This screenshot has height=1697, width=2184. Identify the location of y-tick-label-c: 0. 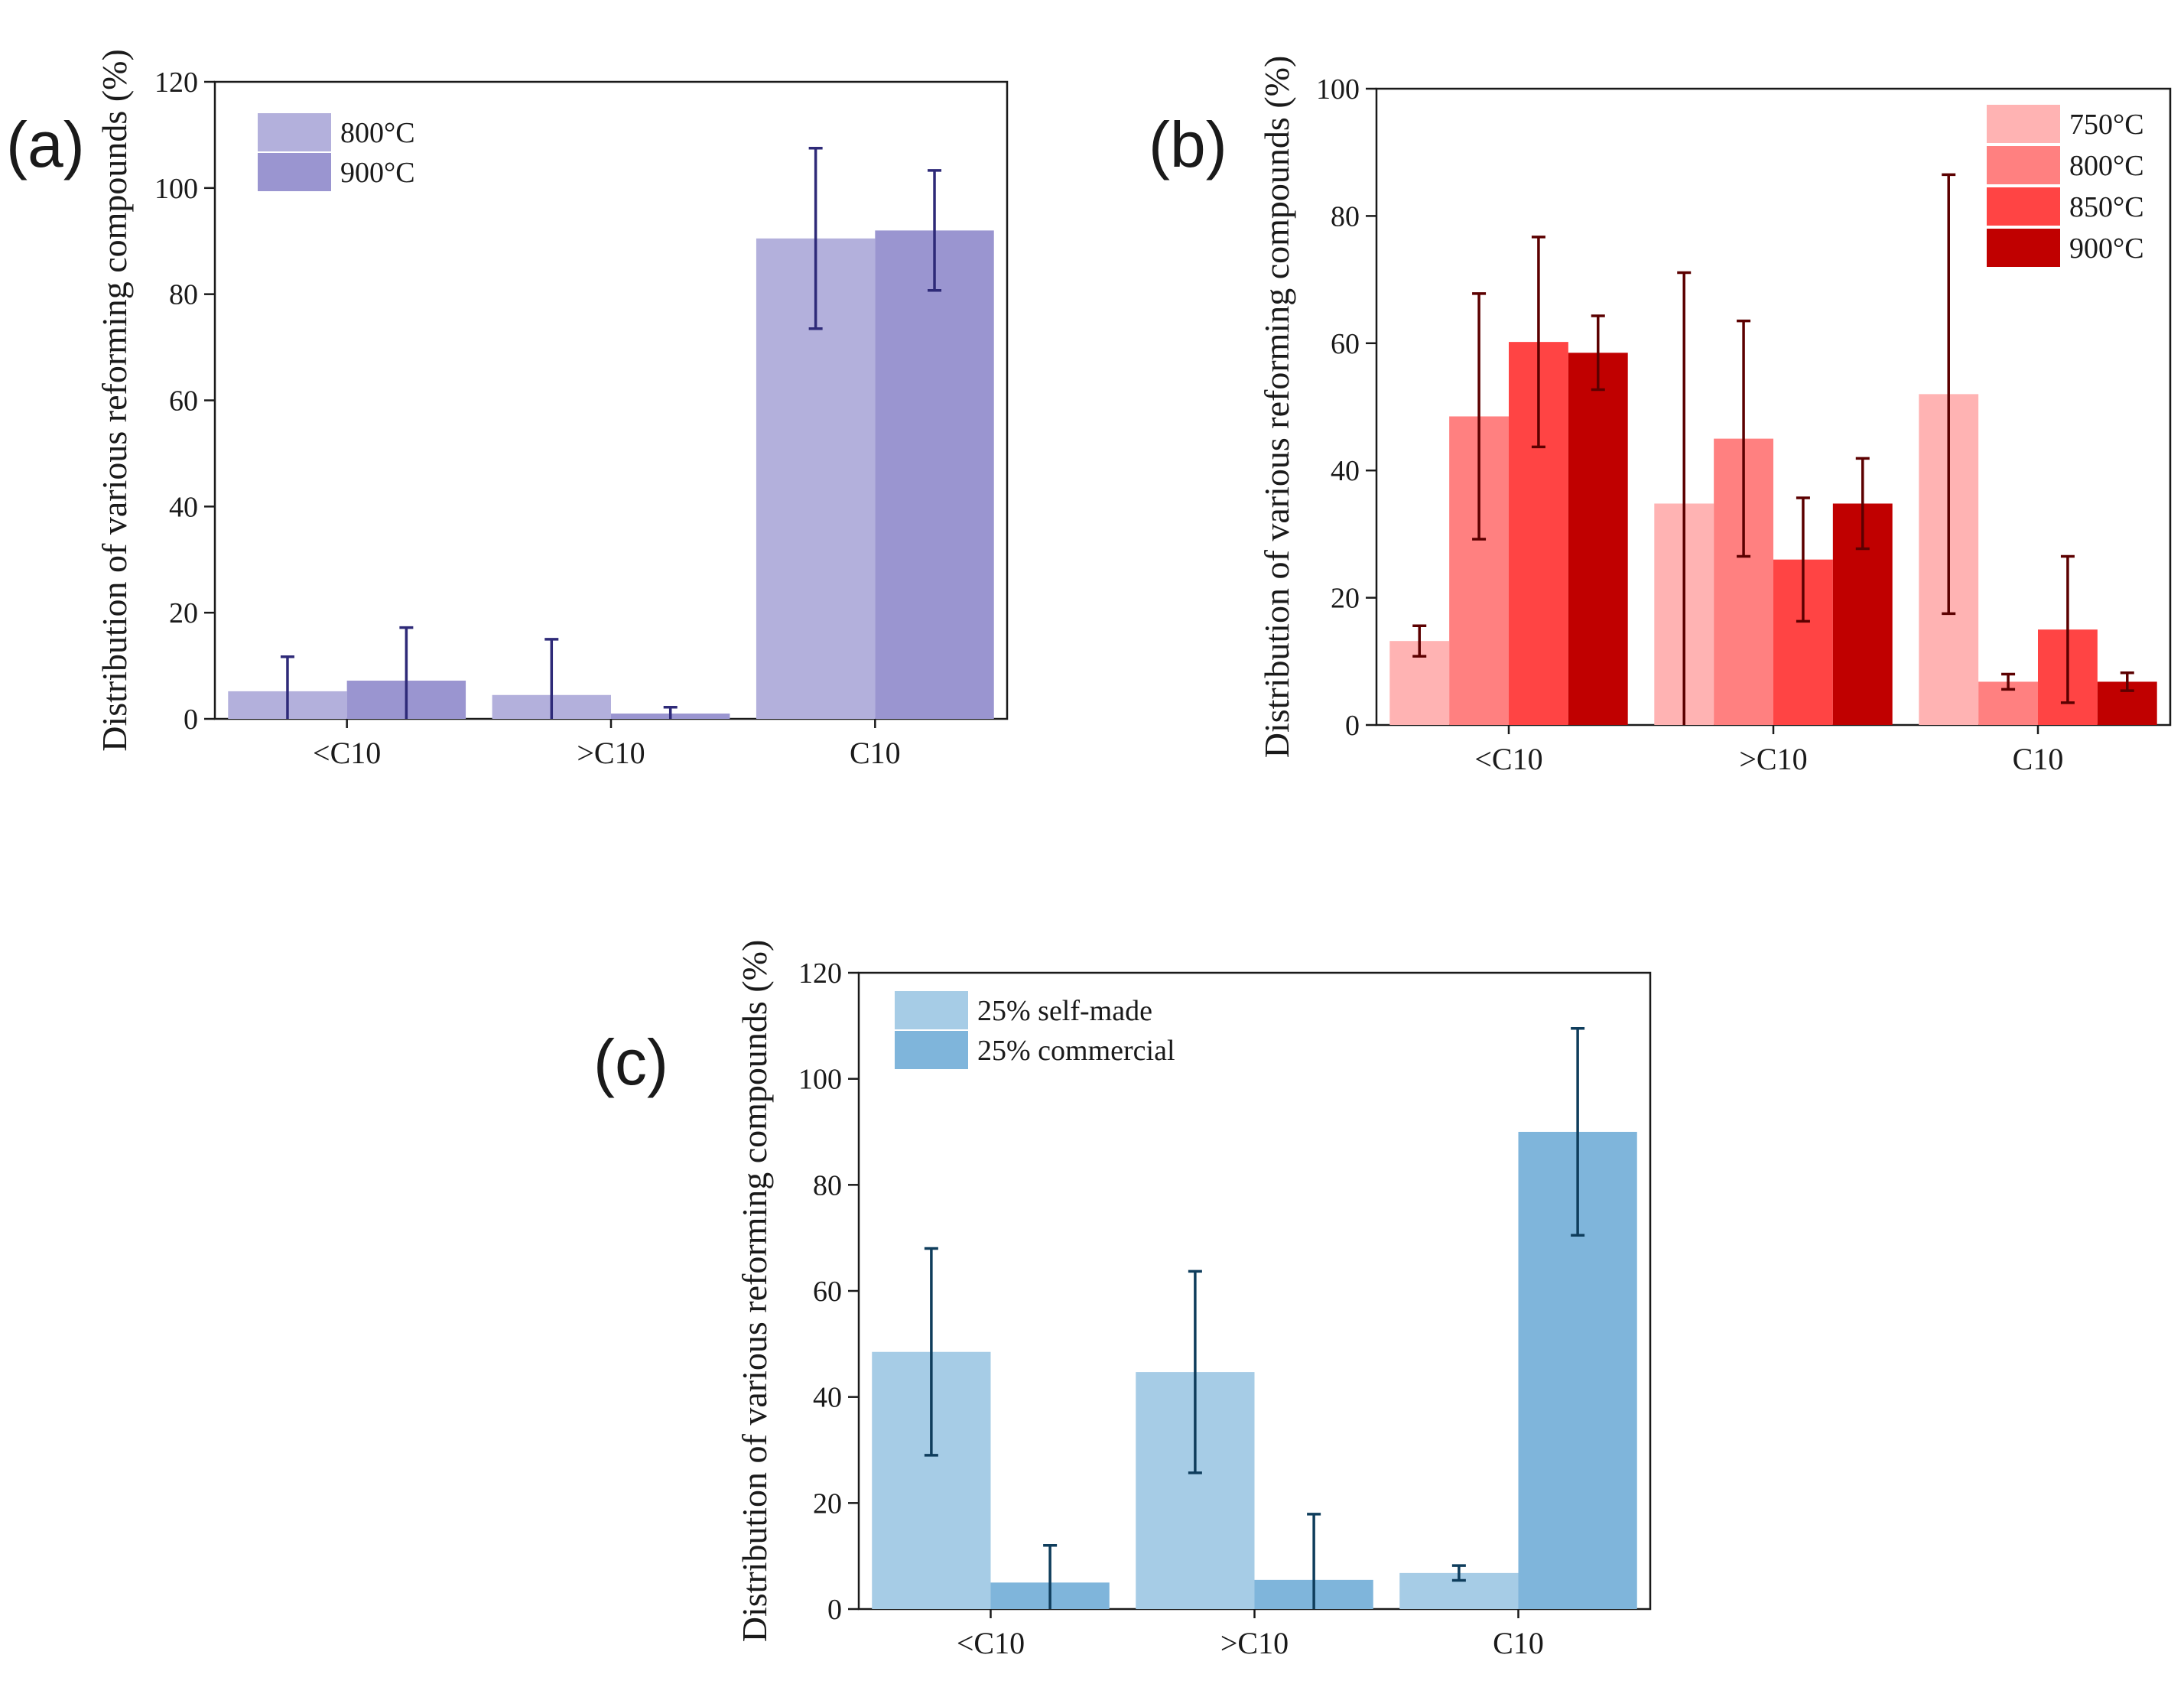
(834, 1610).